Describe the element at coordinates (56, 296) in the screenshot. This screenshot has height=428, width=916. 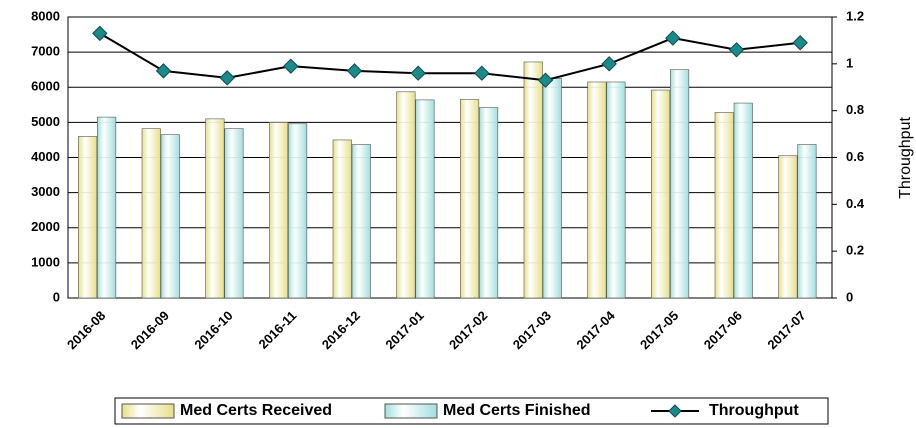
I see `y-tick-label: 0` at that location.